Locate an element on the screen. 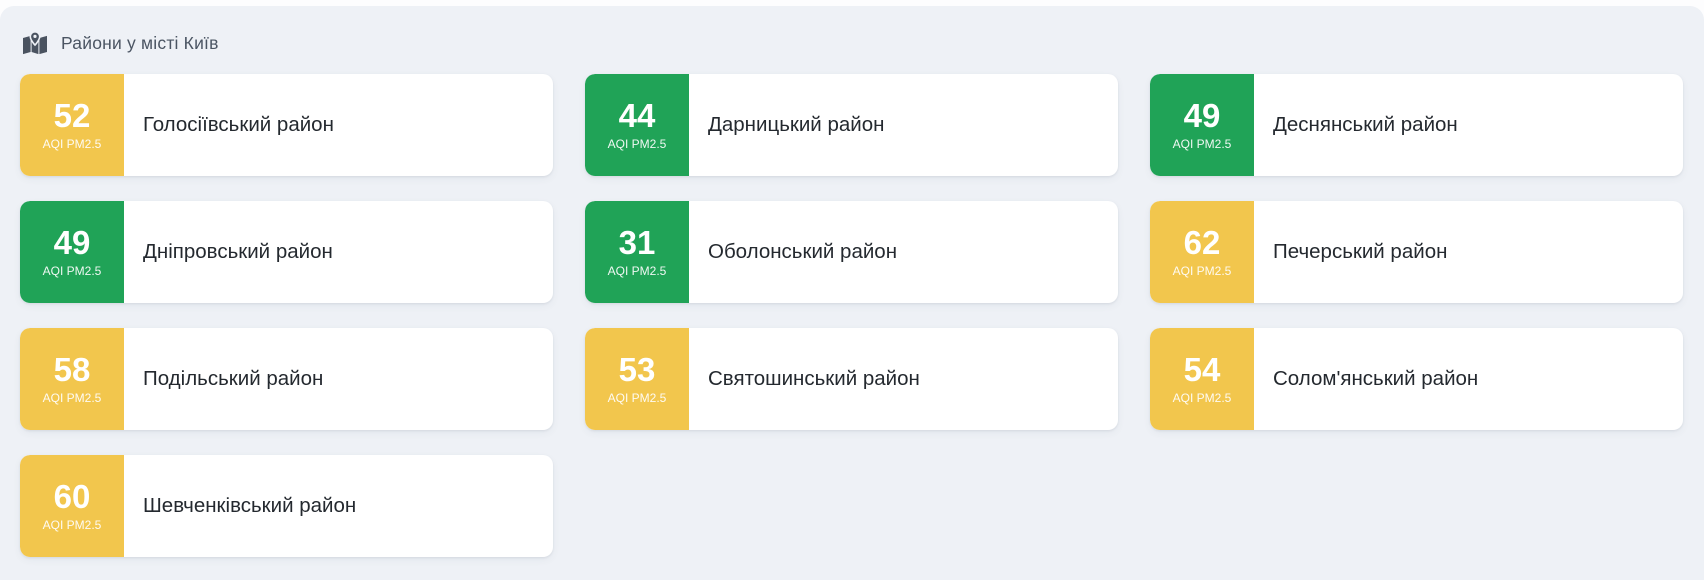 This screenshot has width=1704, height=580. district-card: 60 AQI PM2.5 Шевченківський район is located at coordinates (286, 506).